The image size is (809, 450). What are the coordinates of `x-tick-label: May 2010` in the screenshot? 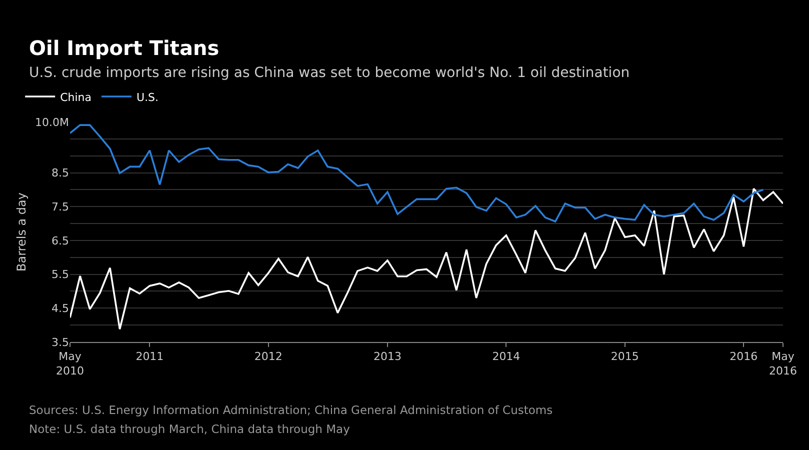 It's located at (70, 364).